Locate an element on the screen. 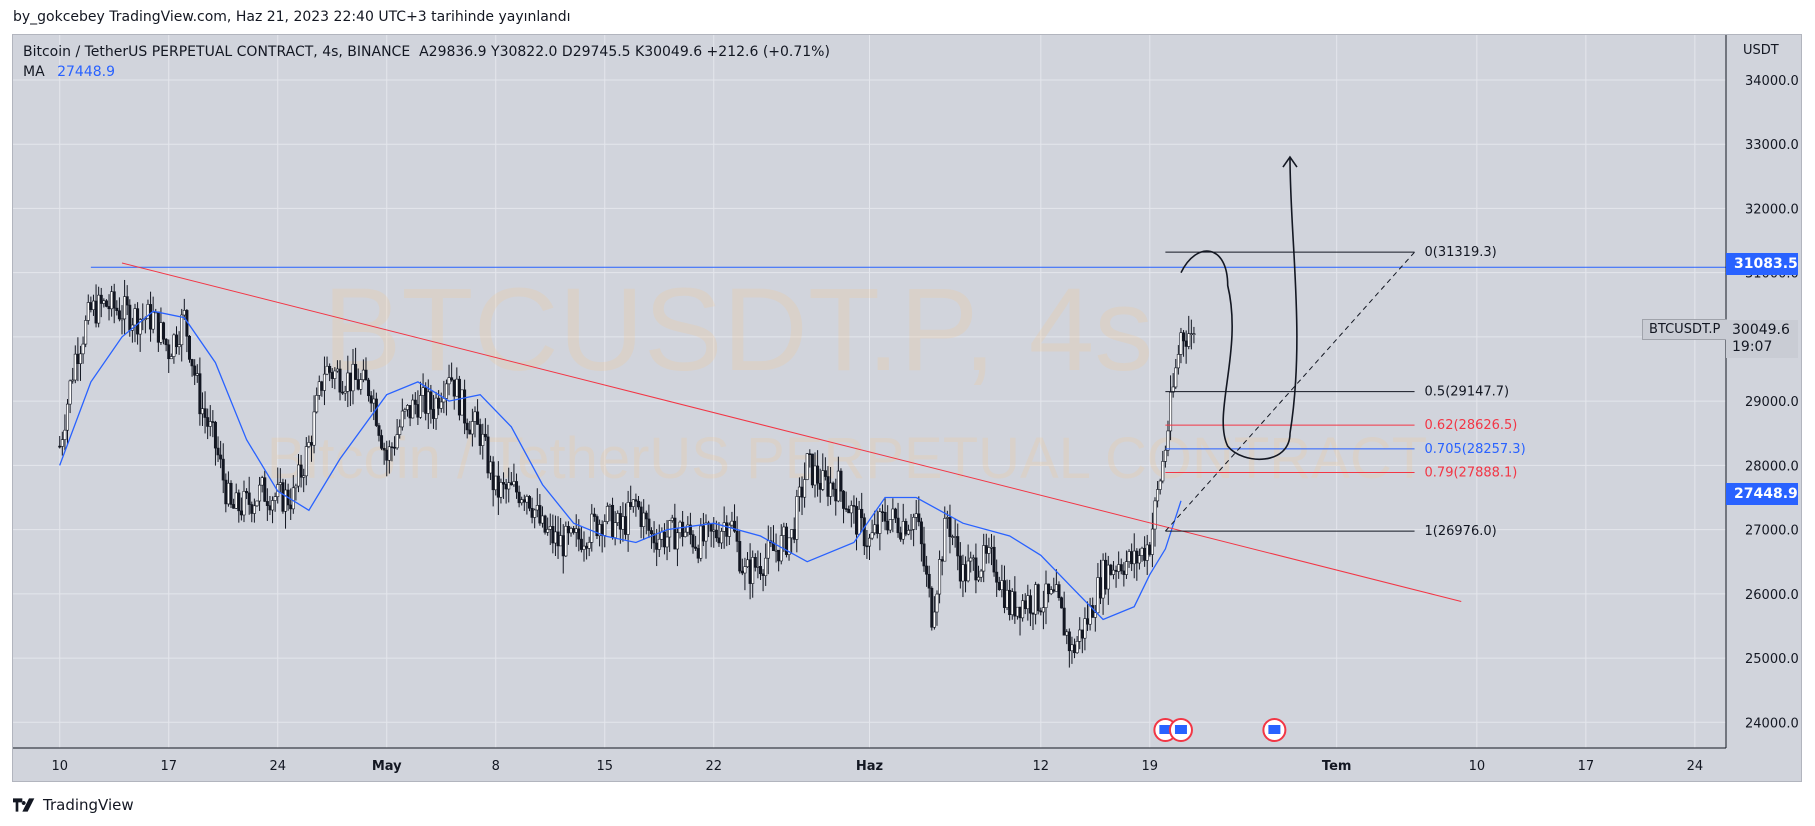 This screenshot has height=826, width=1815. price-tick-label: 24000.0 is located at coordinates (1772, 723).